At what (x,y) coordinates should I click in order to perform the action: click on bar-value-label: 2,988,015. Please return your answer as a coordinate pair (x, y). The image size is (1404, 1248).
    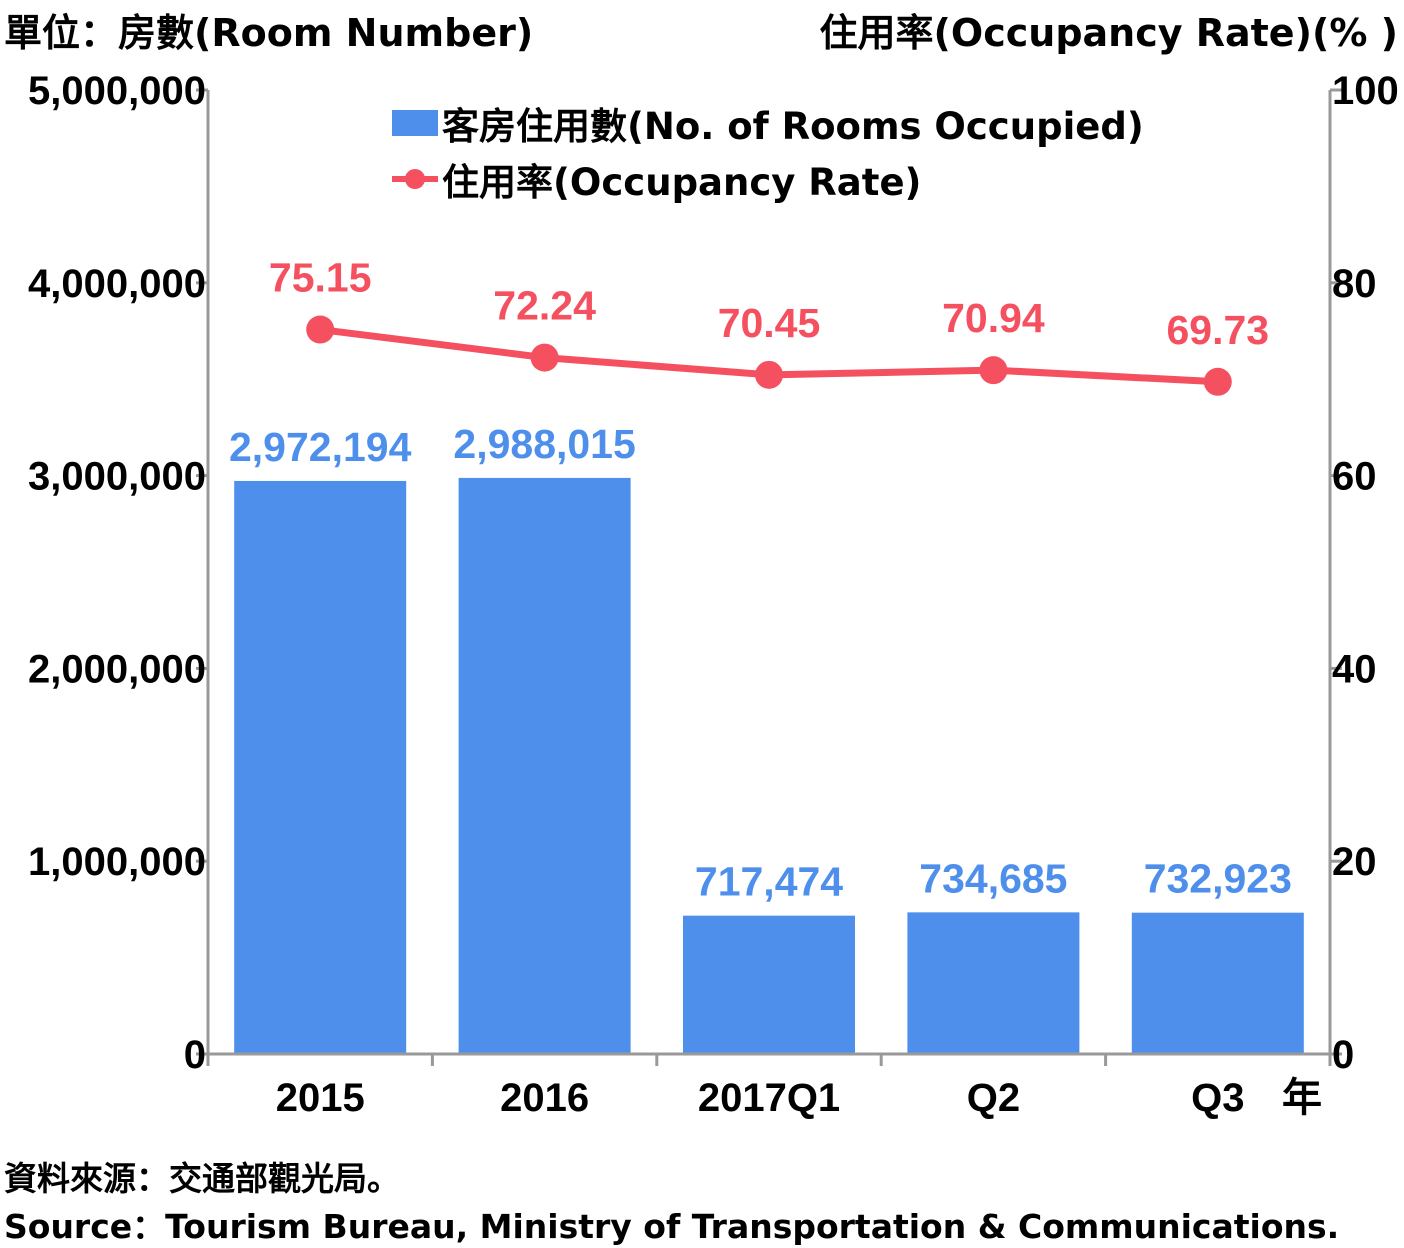
    Looking at the image, I should click on (544, 444).